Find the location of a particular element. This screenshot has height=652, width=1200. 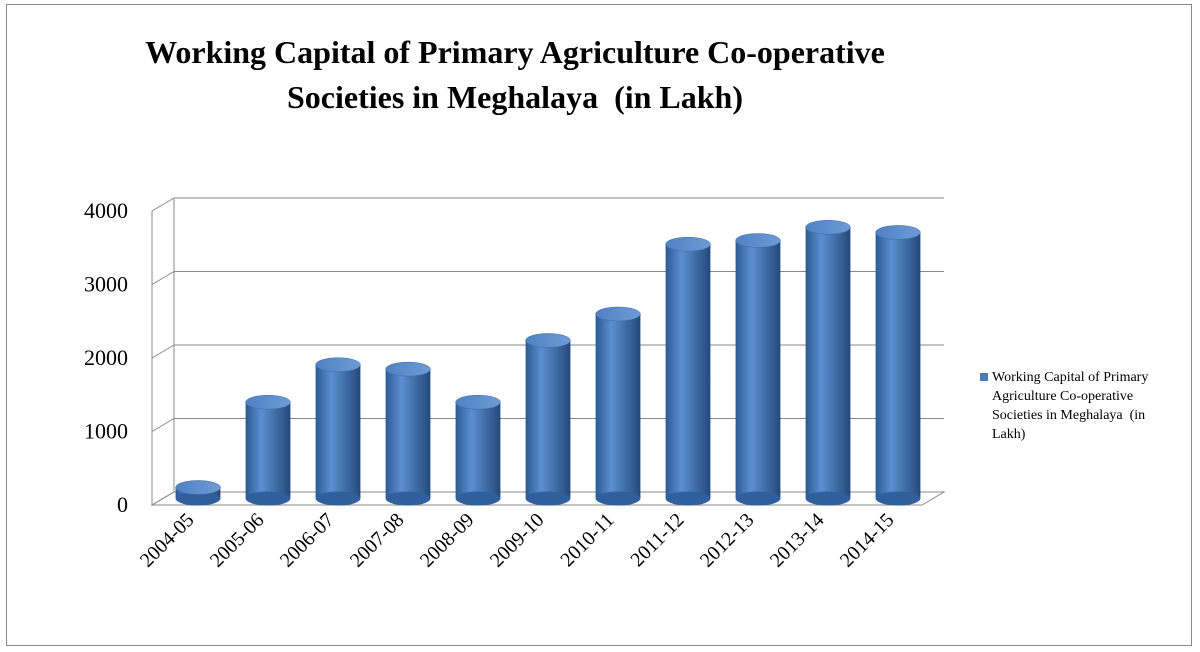

y-tick-label: 0 is located at coordinates (122, 504).